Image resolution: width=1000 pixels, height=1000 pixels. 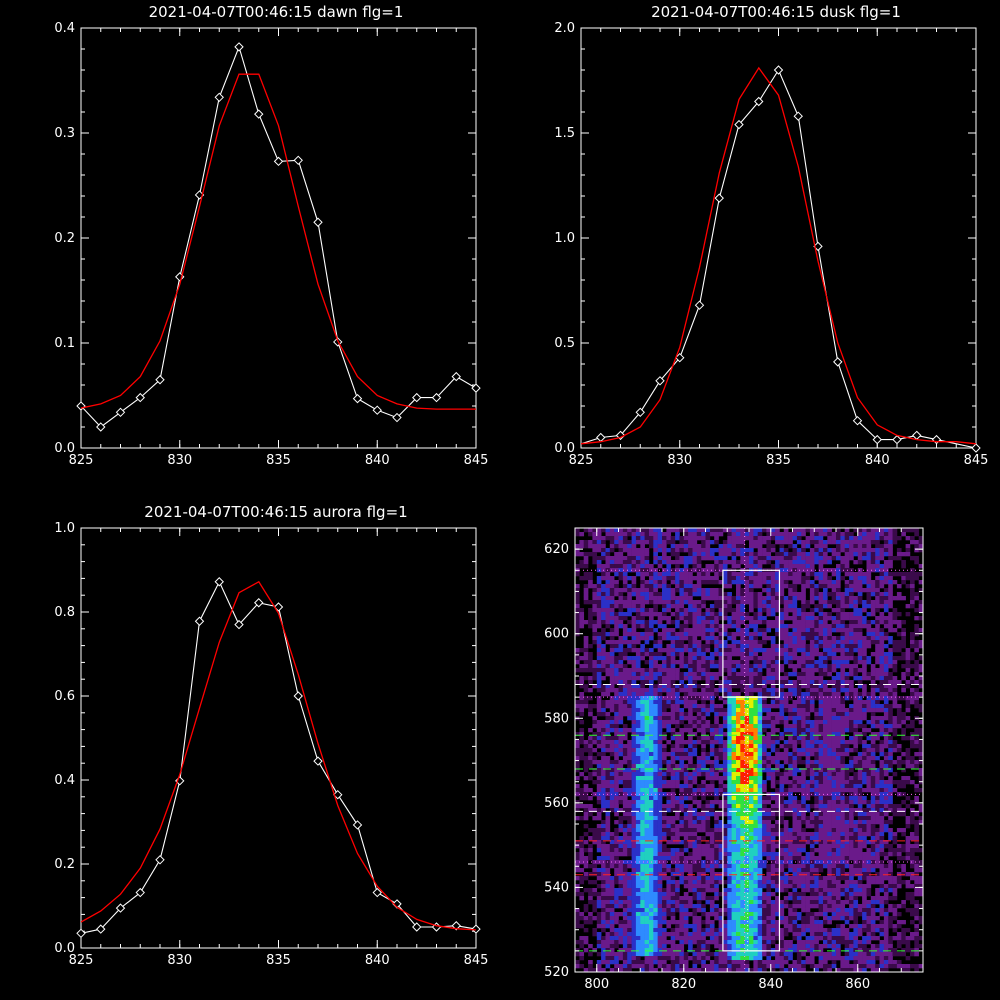 I want to click on aurora-data-point, so click(x=377, y=892).